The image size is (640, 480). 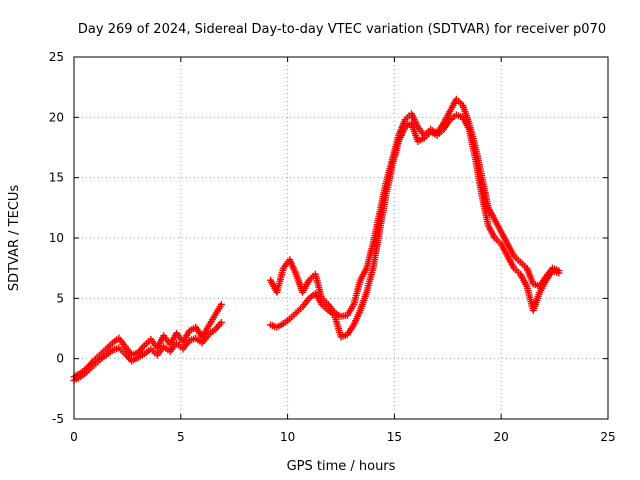 I want to click on x-axis-label: GPS time / hours, so click(x=341, y=466).